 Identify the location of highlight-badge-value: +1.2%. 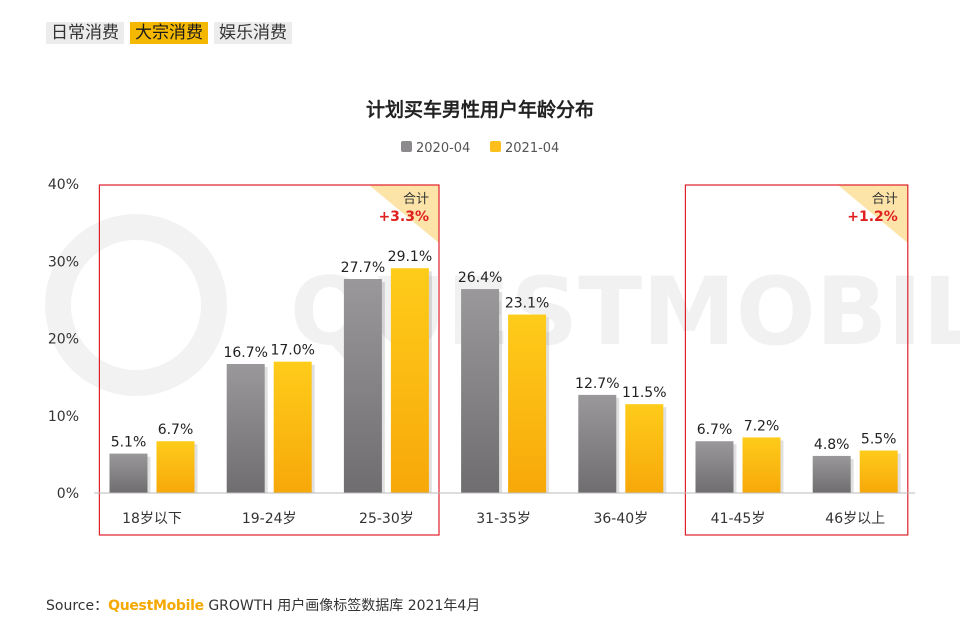
(872, 217).